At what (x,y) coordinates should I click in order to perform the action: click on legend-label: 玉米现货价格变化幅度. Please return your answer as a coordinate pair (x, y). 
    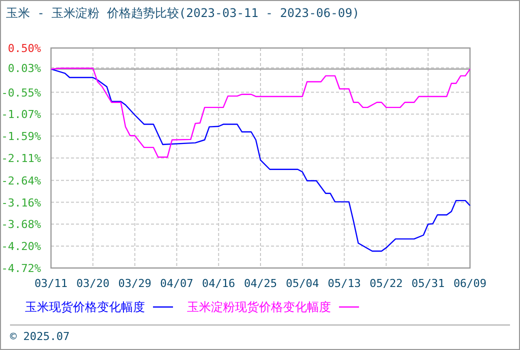
    Looking at the image, I should click on (85, 307).